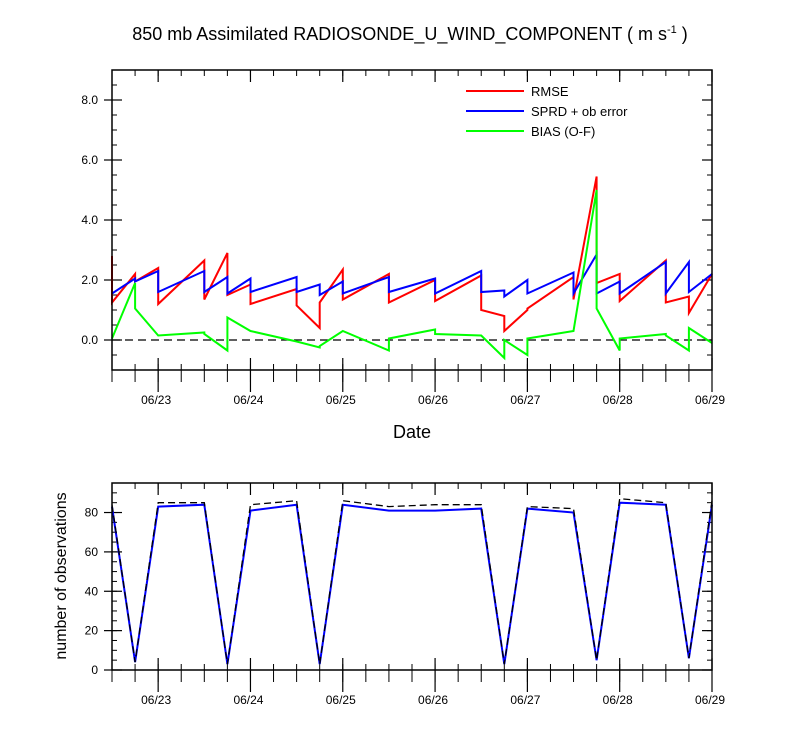 This screenshot has width=800, height=750. Describe the element at coordinates (156, 700) in the screenshot. I see `bottom-x-tick-label: 06/23` at that location.